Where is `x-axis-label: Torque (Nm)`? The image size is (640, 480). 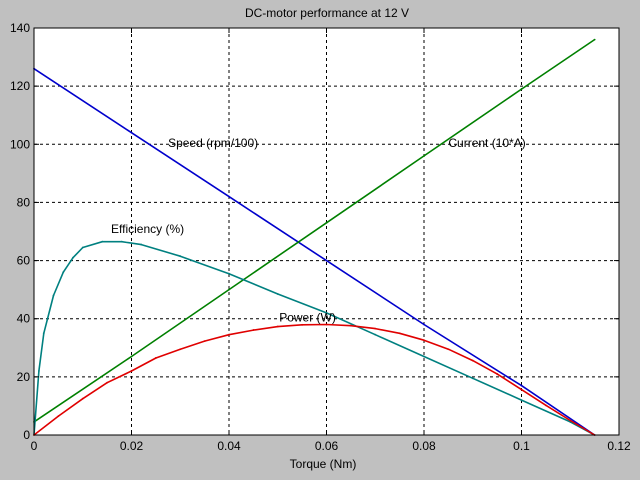
x-axis-label: Torque (Nm) is located at coordinates (323, 464).